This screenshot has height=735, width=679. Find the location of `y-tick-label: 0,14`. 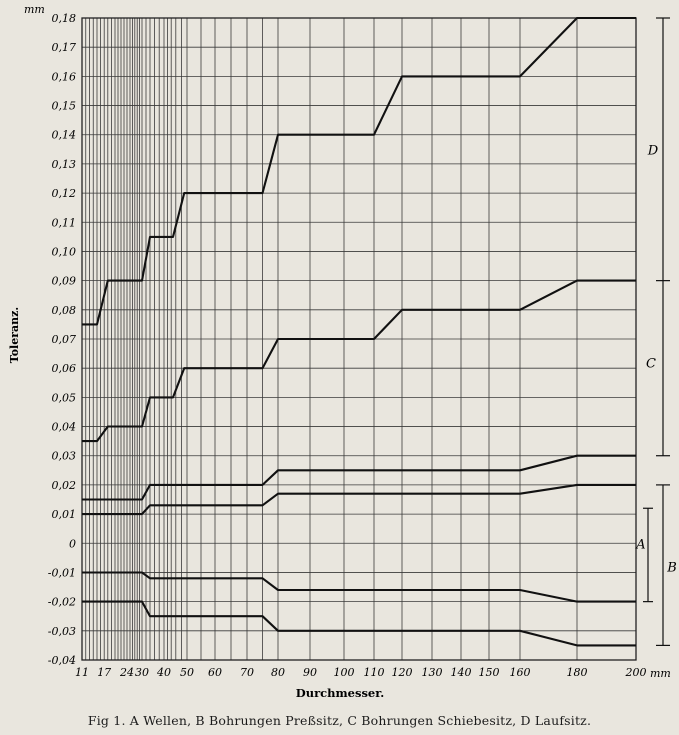

y-tick-label: 0,14 is located at coordinates (64, 135).